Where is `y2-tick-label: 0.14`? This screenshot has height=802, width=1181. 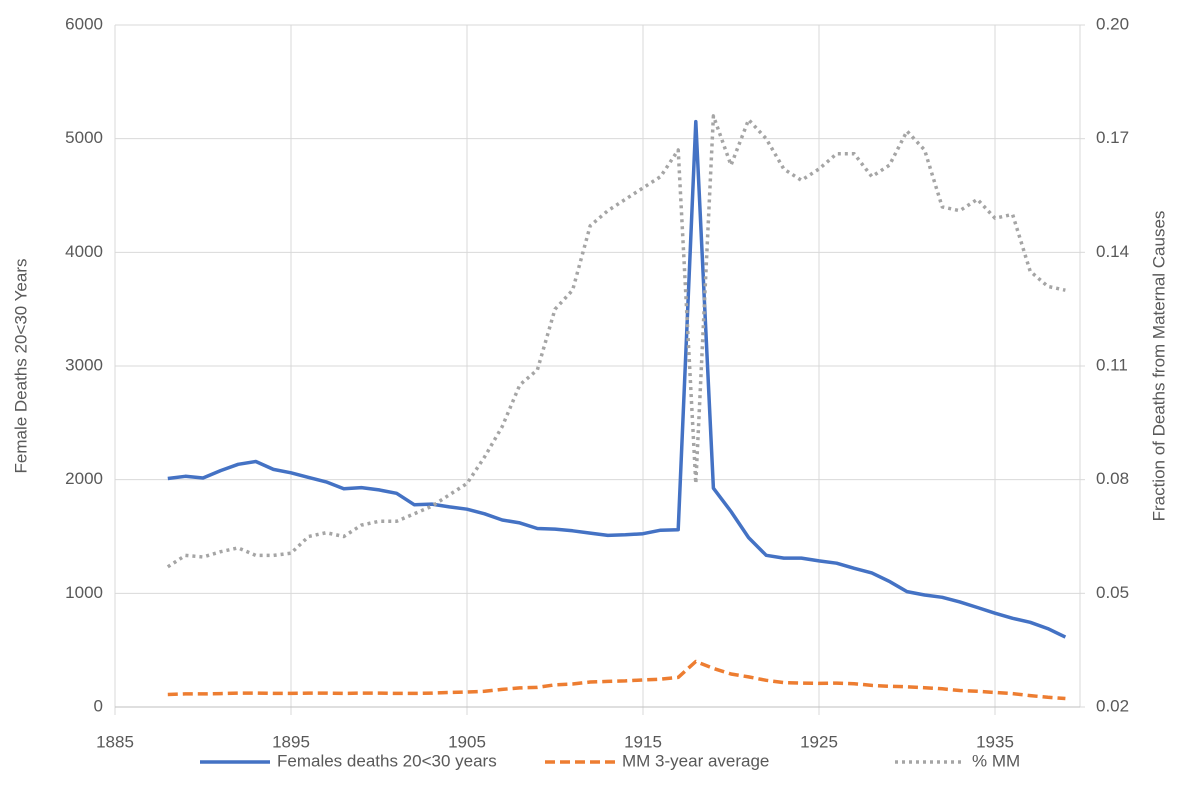 y2-tick-label: 0.14 is located at coordinates (1112, 251).